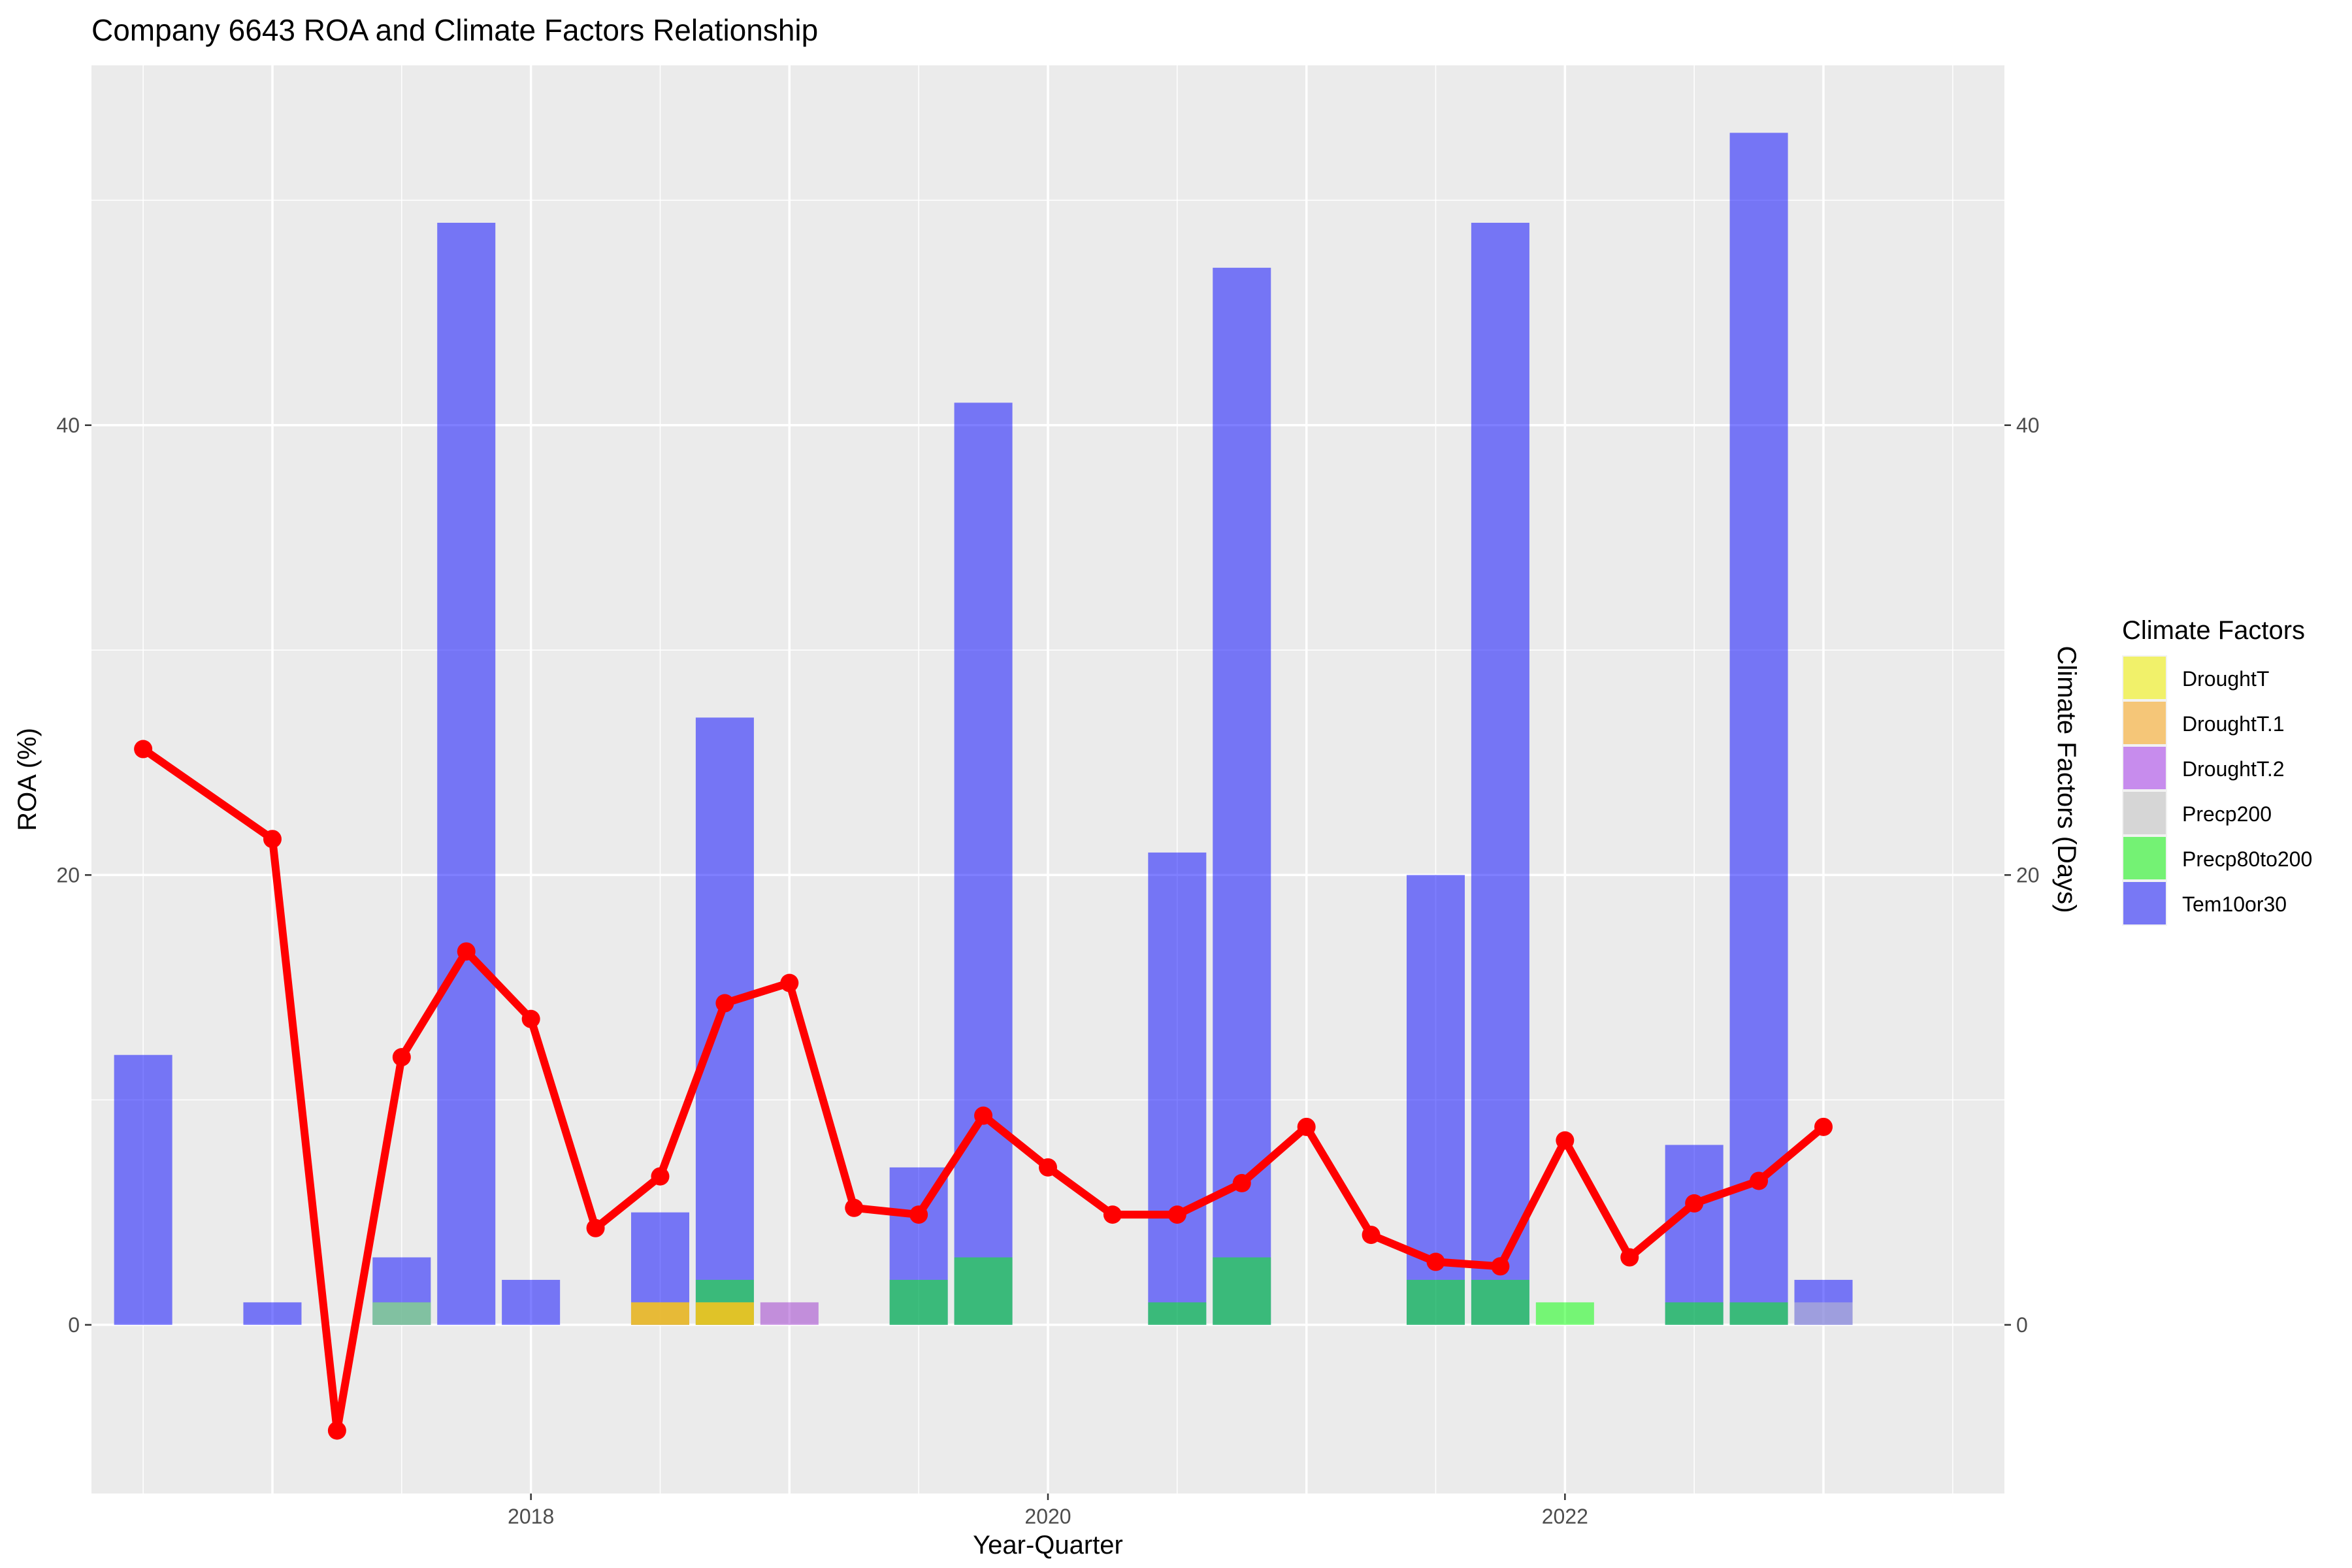 The height and width of the screenshot is (1568, 2352). Describe the element at coordinates (2022, 1325) in the screenshot. I see `y-tick-label-right: 0` at that location.